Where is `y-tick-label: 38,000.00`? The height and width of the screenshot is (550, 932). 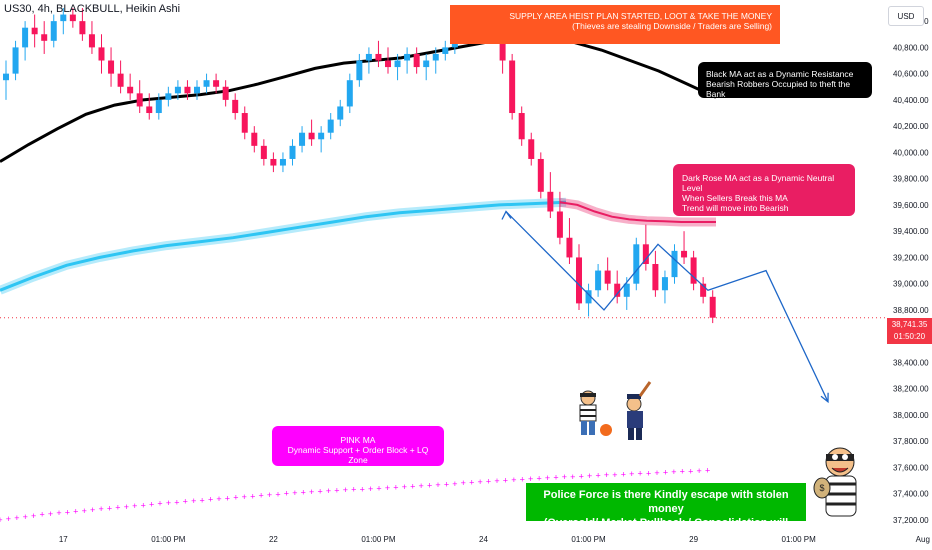
y-tick-label: 38,000.00 is located at coordinates (911, 415).